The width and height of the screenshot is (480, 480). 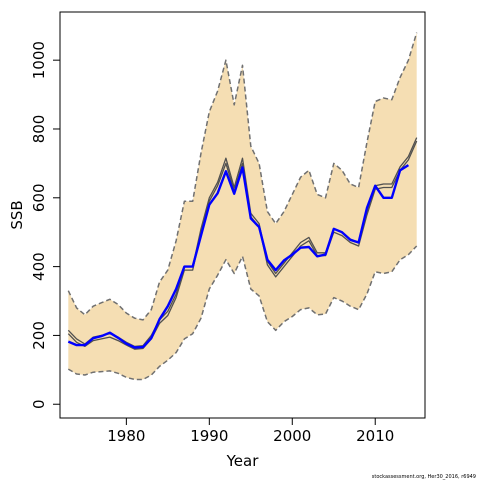 What do you see at coordinates (424, 477) in the screenshot?
I see `credit-text: stockassessment.org, Her30_2016, r6949` at bounding box center [424, 477].